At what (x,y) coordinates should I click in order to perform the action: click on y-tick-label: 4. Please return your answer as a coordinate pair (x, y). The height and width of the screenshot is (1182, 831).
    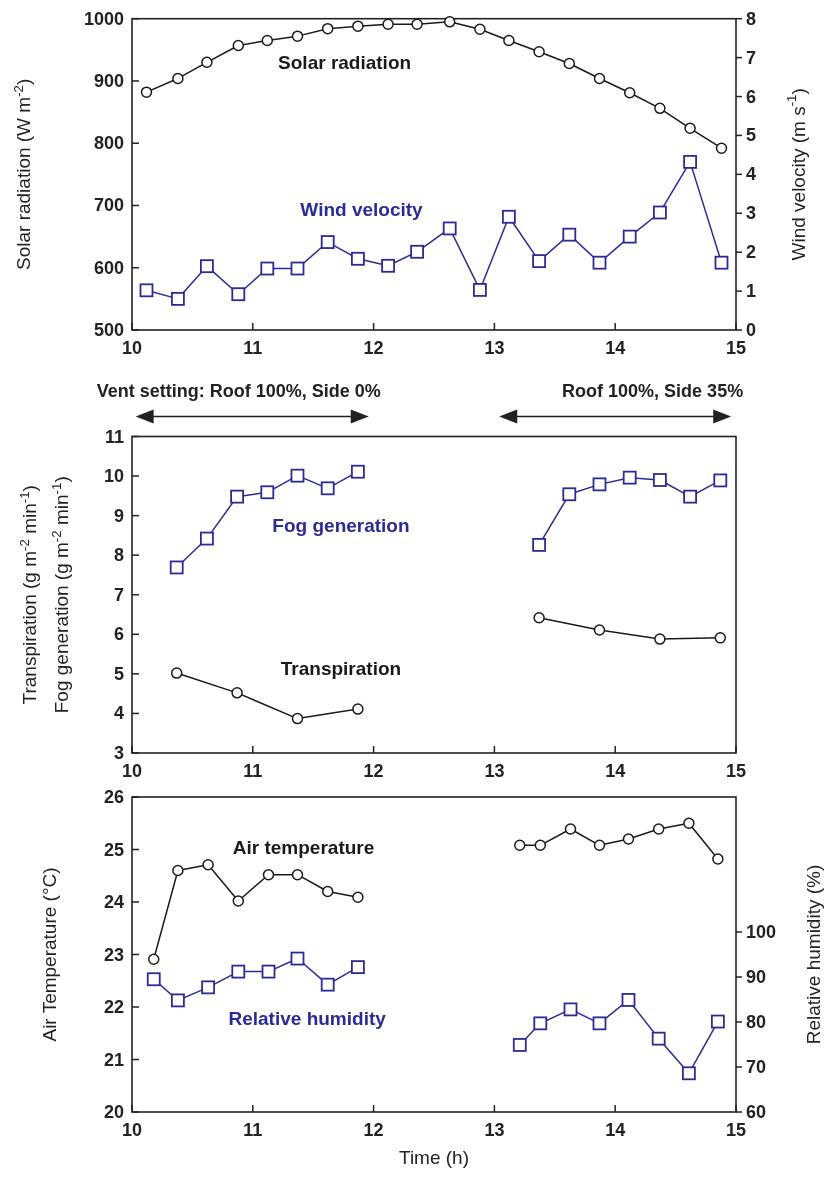
    Looking at the image, I should click on (118, 713).